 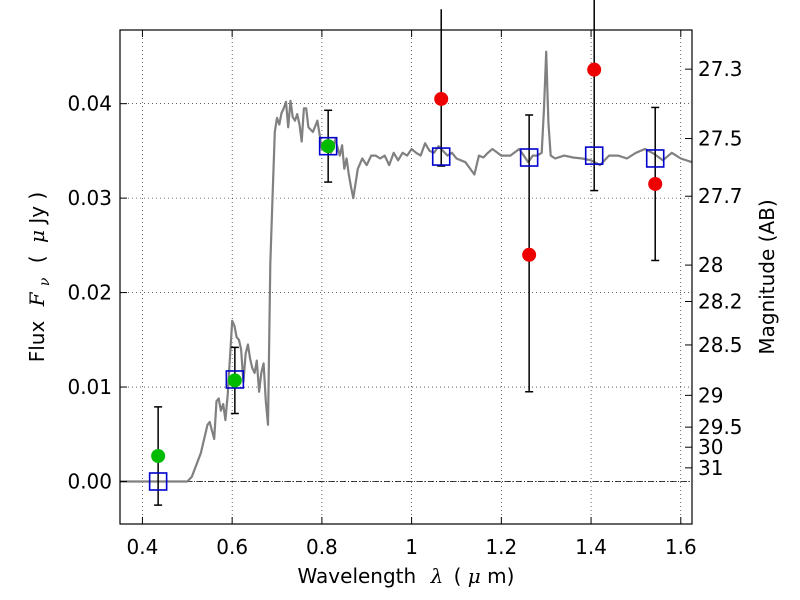 What do you see at coordinates (232, 547) in the screenshot?
I see `x-tick-label-1: 0.6` at bounding box center [232, 547].